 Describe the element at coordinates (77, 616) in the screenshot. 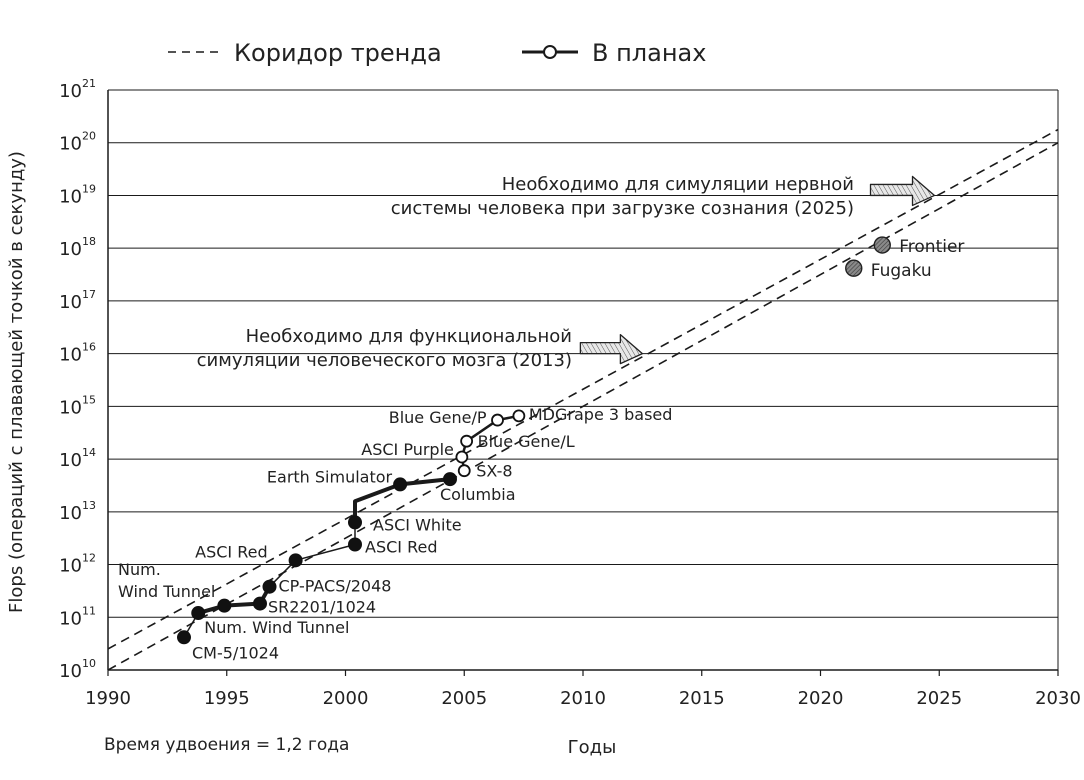

I see `y-tick-label: 1011` at that location.